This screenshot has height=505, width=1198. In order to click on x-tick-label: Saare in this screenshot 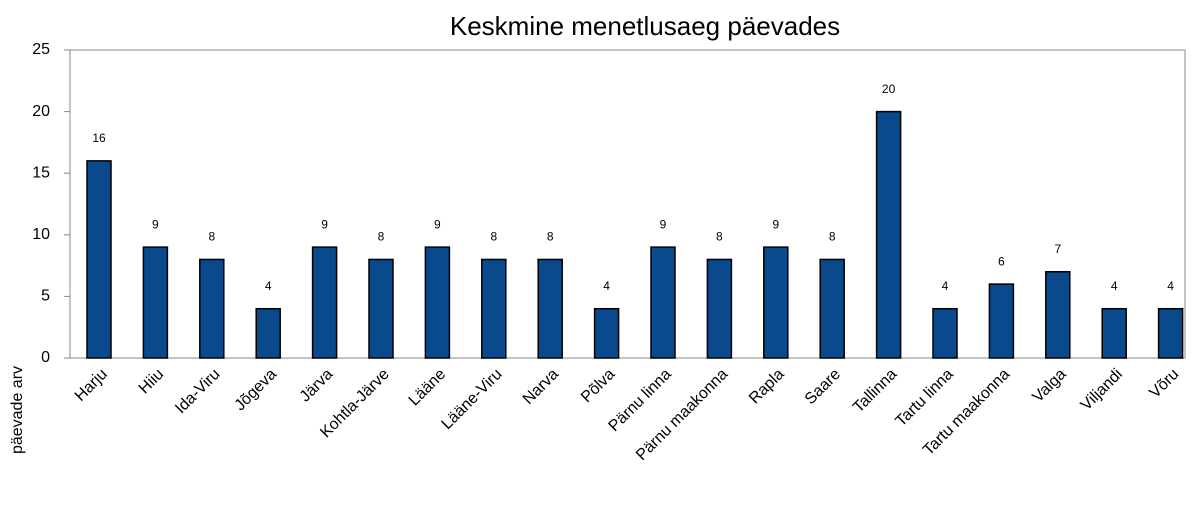, I will do `click(823, 387)`.